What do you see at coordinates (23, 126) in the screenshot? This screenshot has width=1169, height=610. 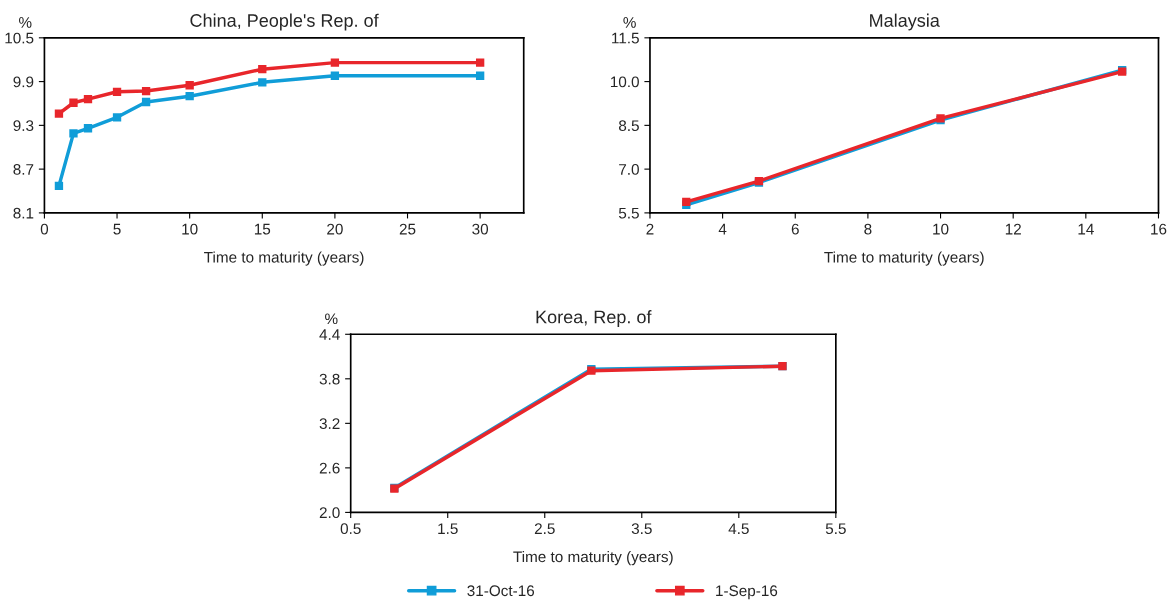 I see `y-tick-label: 9.3` at bounding box center [23, 126].